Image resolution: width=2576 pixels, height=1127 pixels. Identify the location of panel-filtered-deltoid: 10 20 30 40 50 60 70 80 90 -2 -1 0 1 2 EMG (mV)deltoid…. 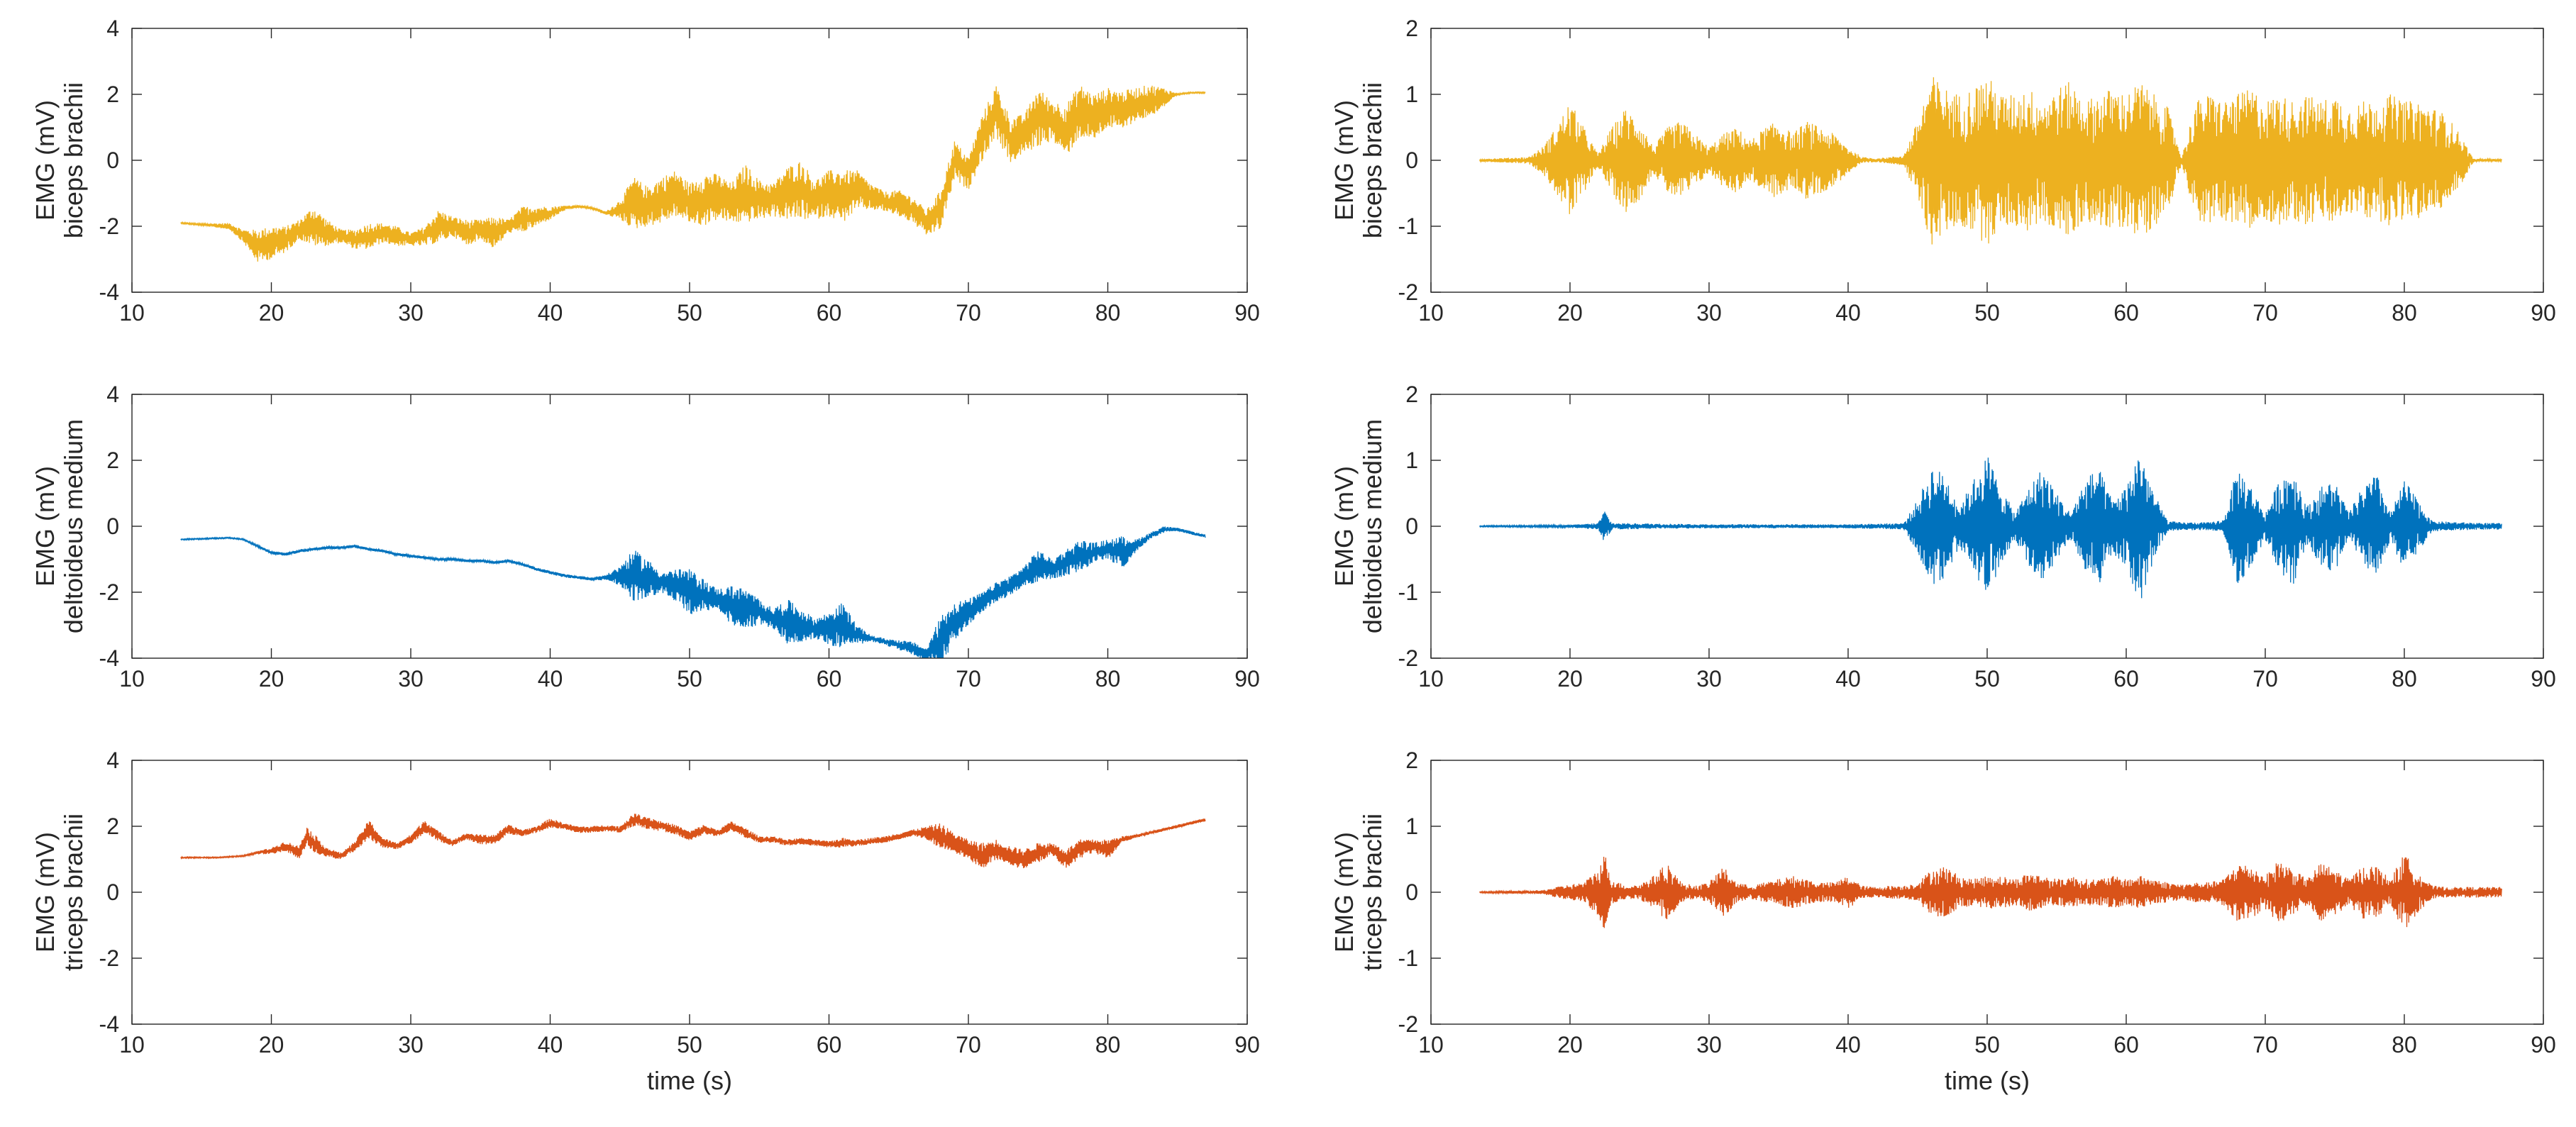
(1943, 537).